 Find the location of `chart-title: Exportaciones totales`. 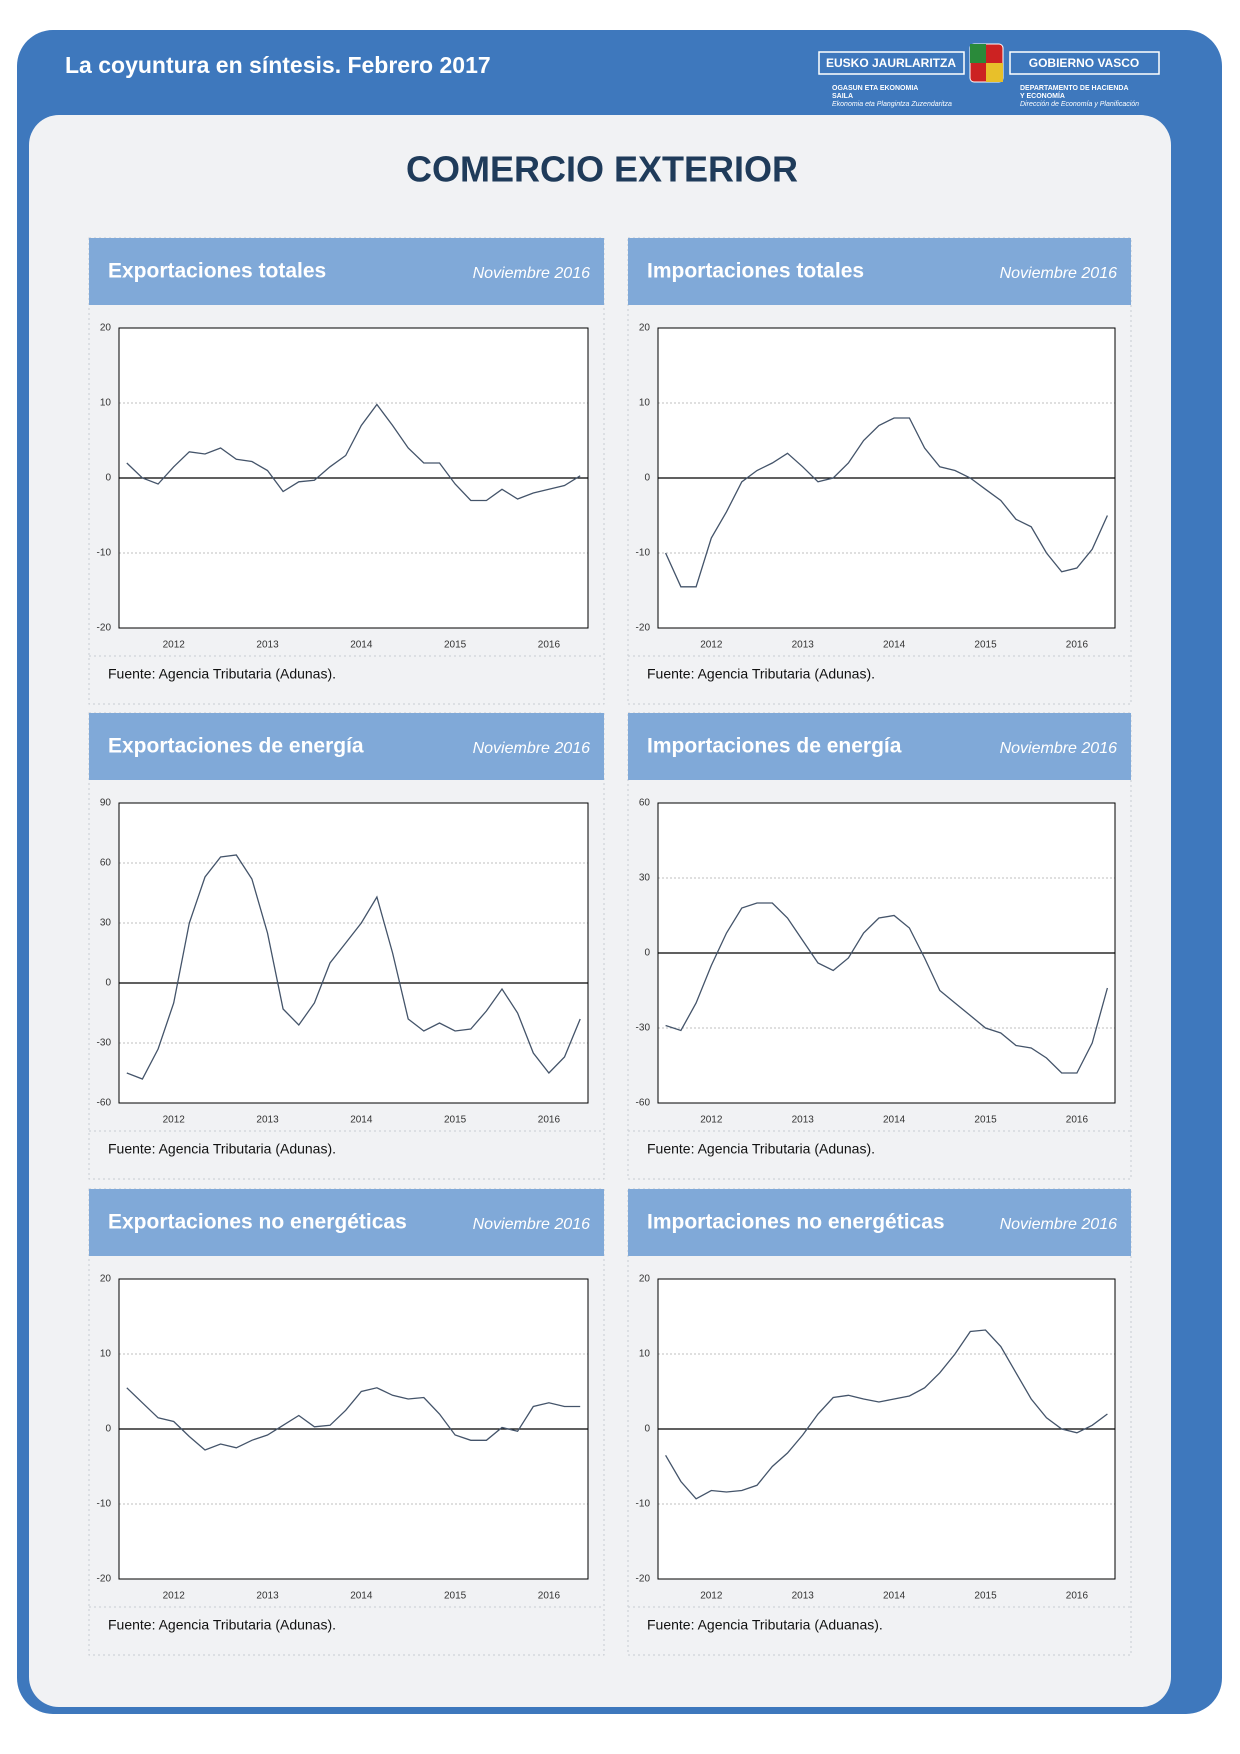

chart-title: Exportaciones totales is located at coordinates (217, 271).